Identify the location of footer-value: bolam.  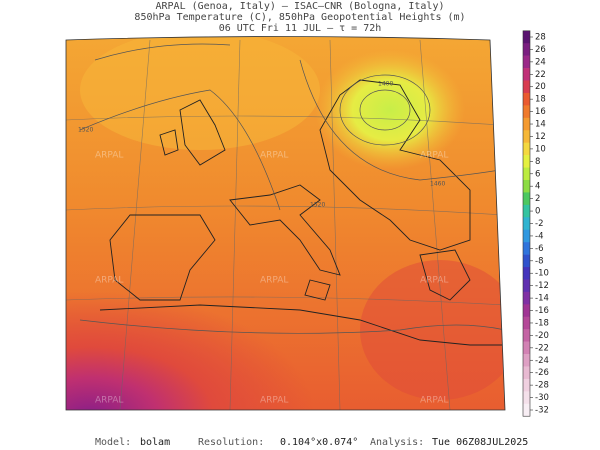
(155, 442).